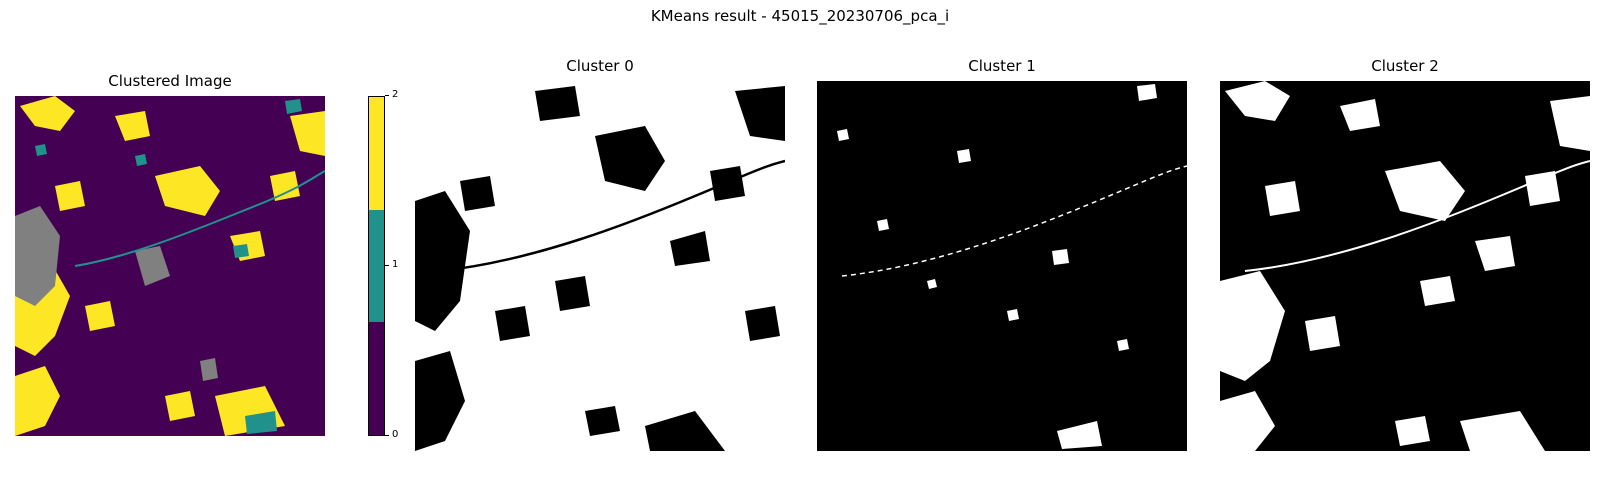 This screenshot has width=1600, height=500. Describe the element at coordinates (1002, 66) in the screenshot. I see `cluster-1-title: Cluster 1` at that location.